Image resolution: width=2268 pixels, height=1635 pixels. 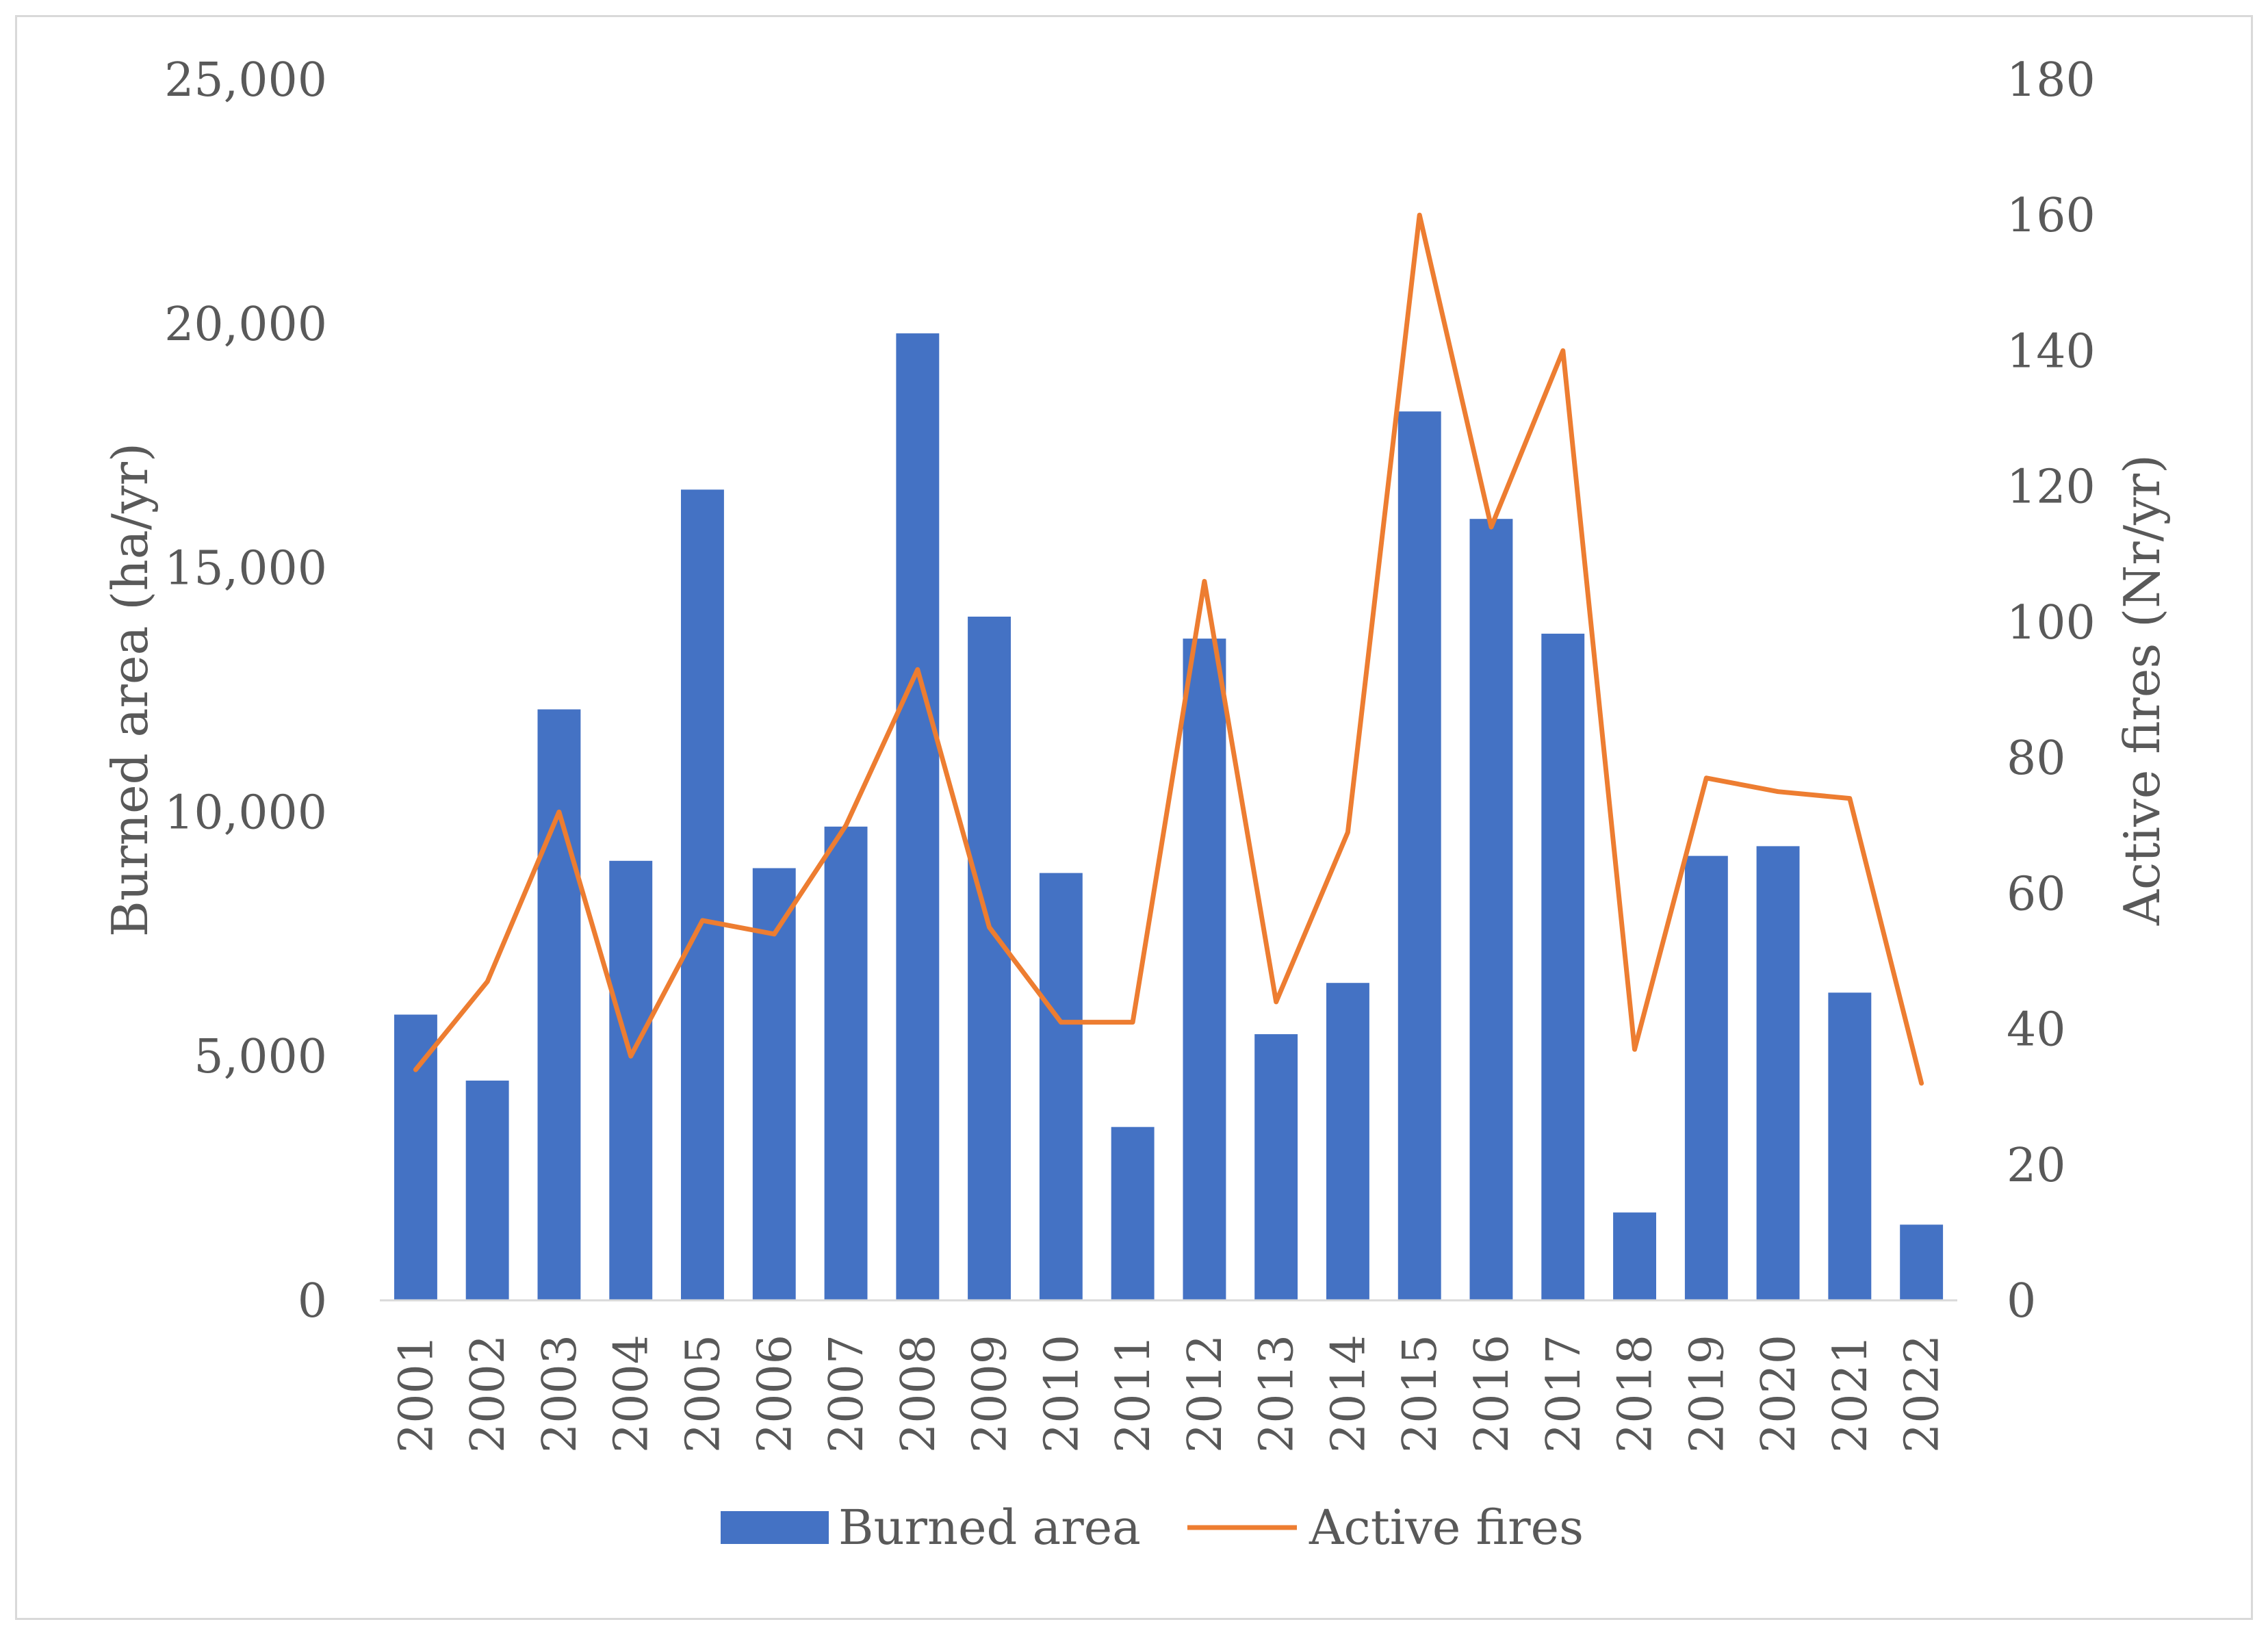 What do you see at coordinates (1134, 1394) in the screenshot?
I see `x-tick-label: 2011` at bounding box center [1134, 1394].